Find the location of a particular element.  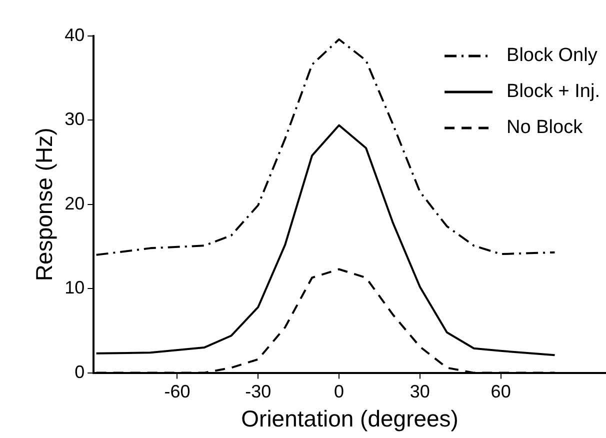

x-tick-label: 60 is located at coordinates (500, 392).